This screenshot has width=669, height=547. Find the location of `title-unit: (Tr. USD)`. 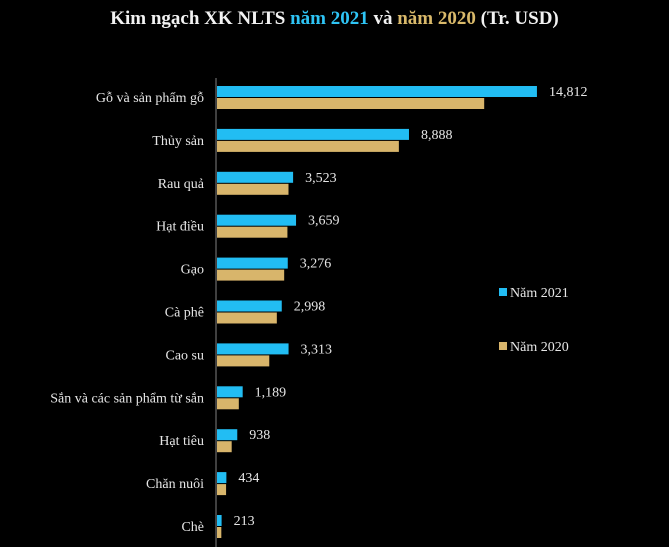

title-unit: (Tr. USD) is located at coordinates (517, 18).